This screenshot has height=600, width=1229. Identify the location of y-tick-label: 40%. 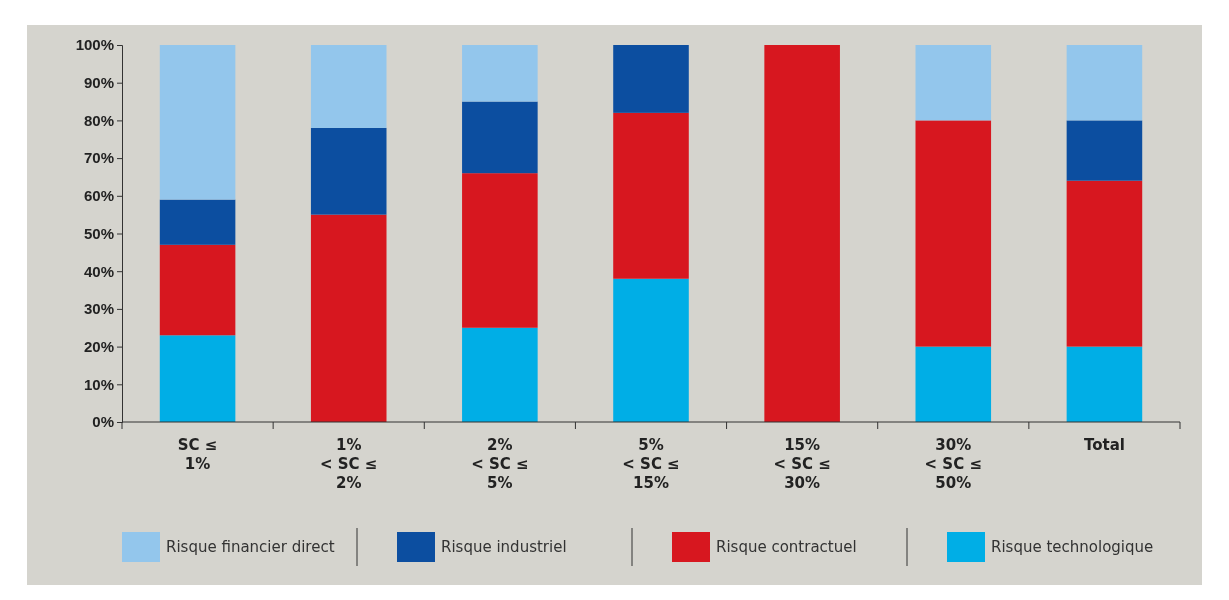
(98, 271).